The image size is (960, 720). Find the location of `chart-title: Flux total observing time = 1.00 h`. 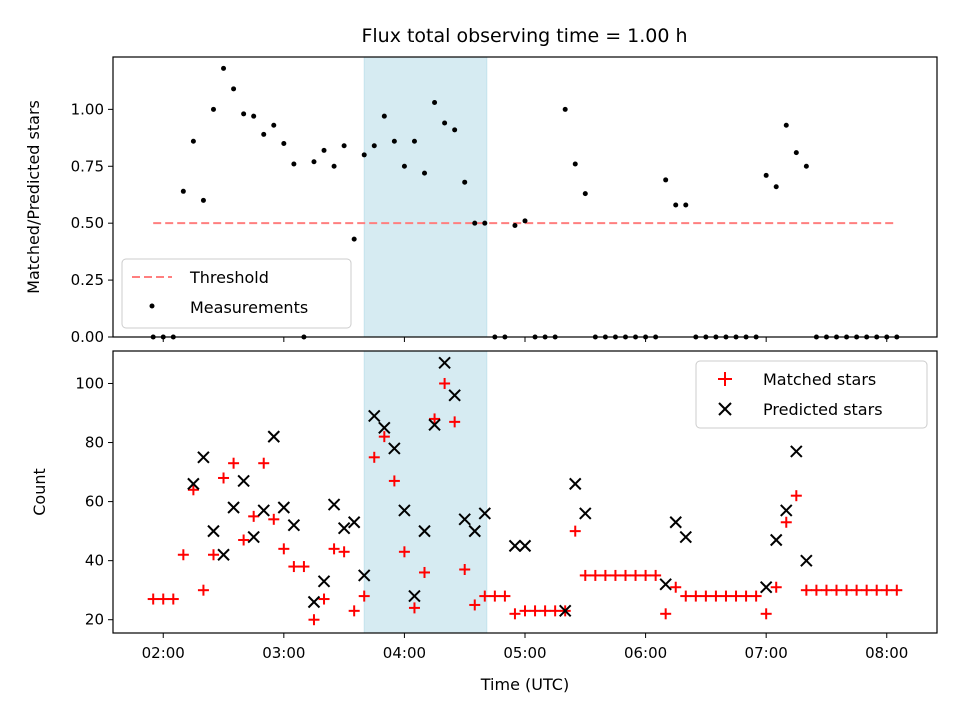

chart-title: Flux total observing time = 1.00 h is located at coordinates (524, 36).